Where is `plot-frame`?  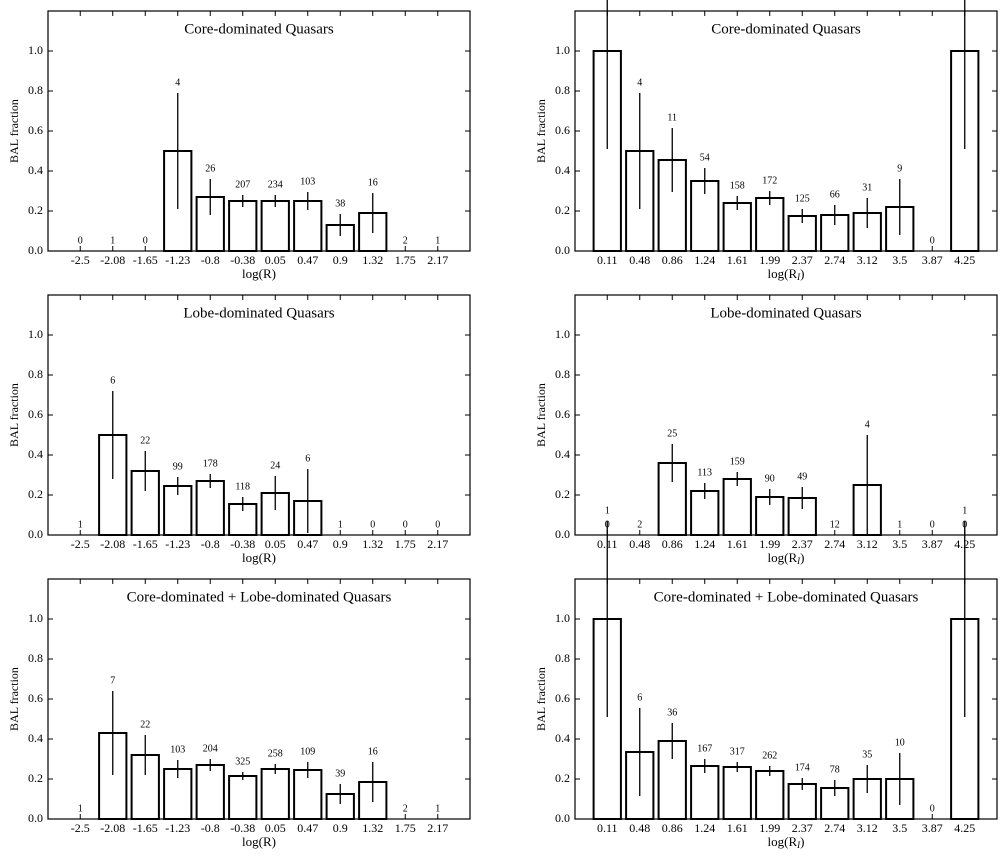 plot-frame is located at coordinates (259, 131).